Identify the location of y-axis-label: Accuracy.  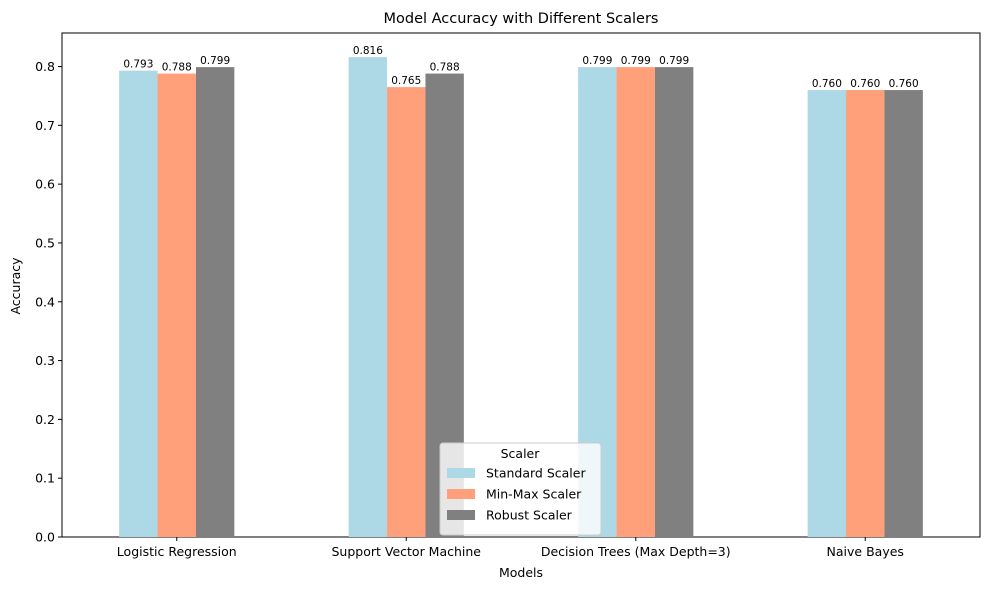
(15, 286).